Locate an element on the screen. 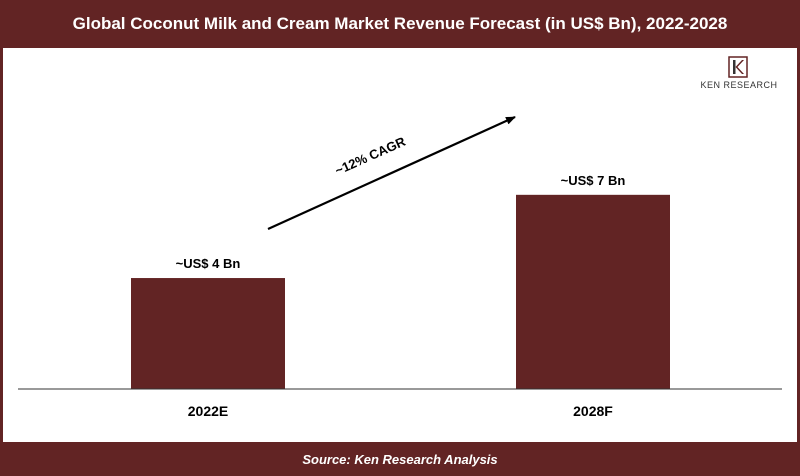 This screenshot has width=800, height=476. logo: KEN RESEARCH is located at coordinates (739, 76).